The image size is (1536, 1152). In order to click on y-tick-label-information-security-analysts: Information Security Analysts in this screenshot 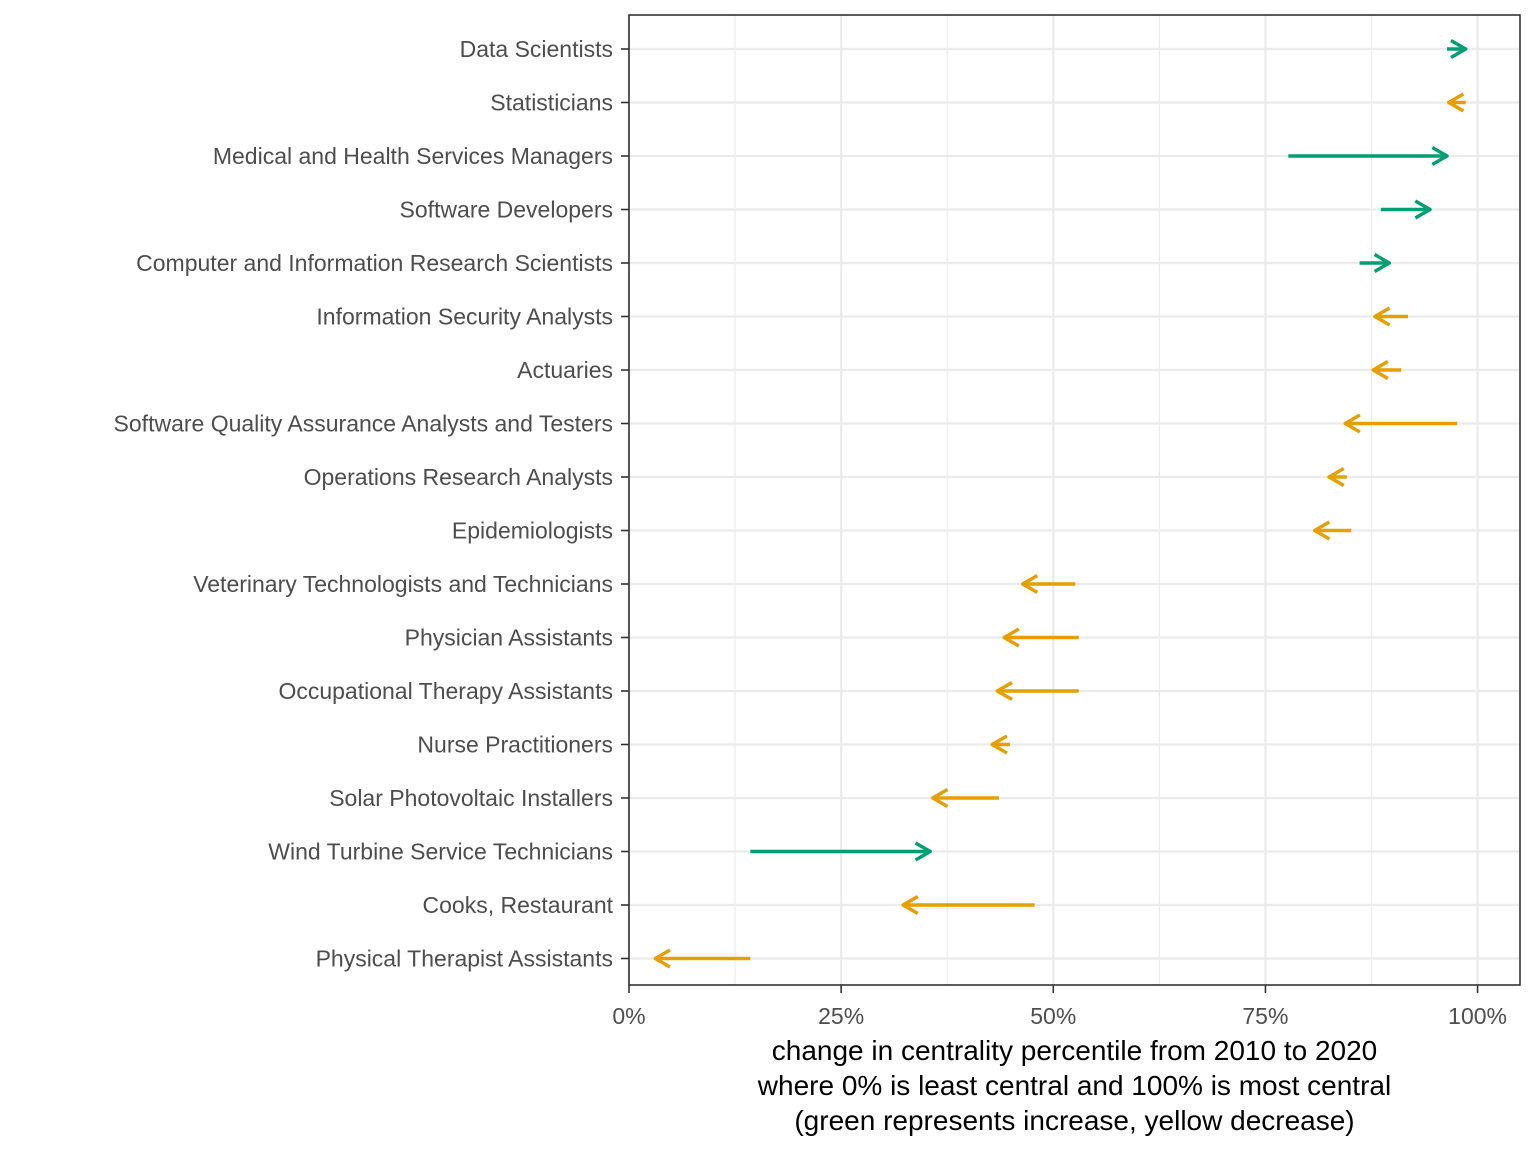, I will do `click(464, 317)`.